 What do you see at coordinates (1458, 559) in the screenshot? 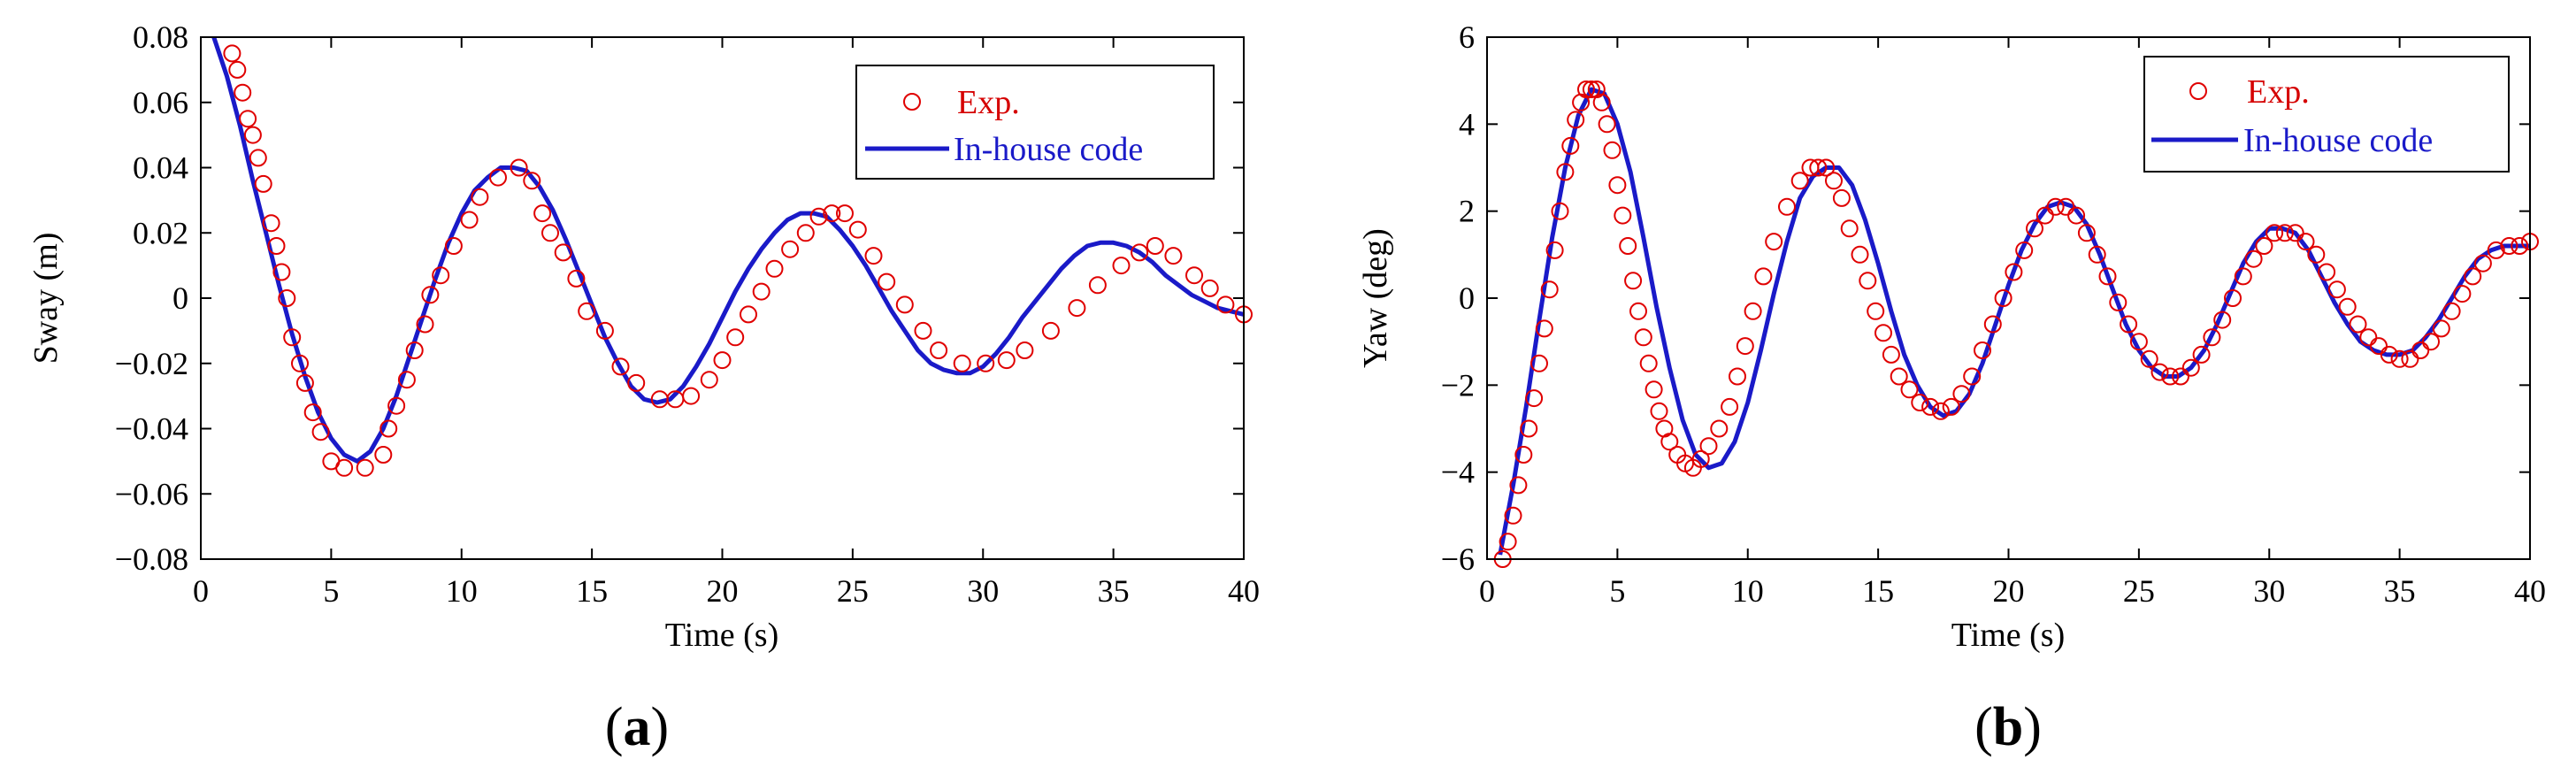
I see `y-tick-label-b: −6` at bounding box center [1458, 559].